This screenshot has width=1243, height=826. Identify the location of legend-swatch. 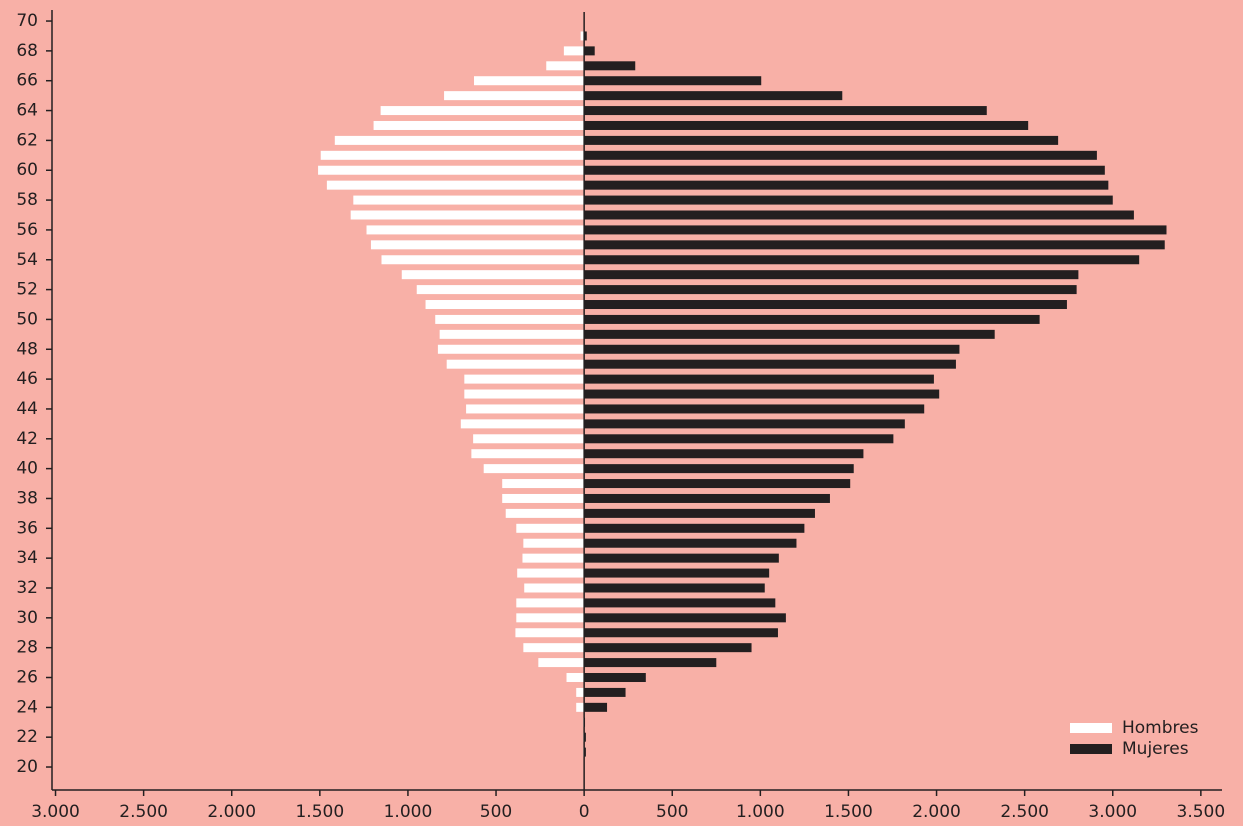
(1091, 728).